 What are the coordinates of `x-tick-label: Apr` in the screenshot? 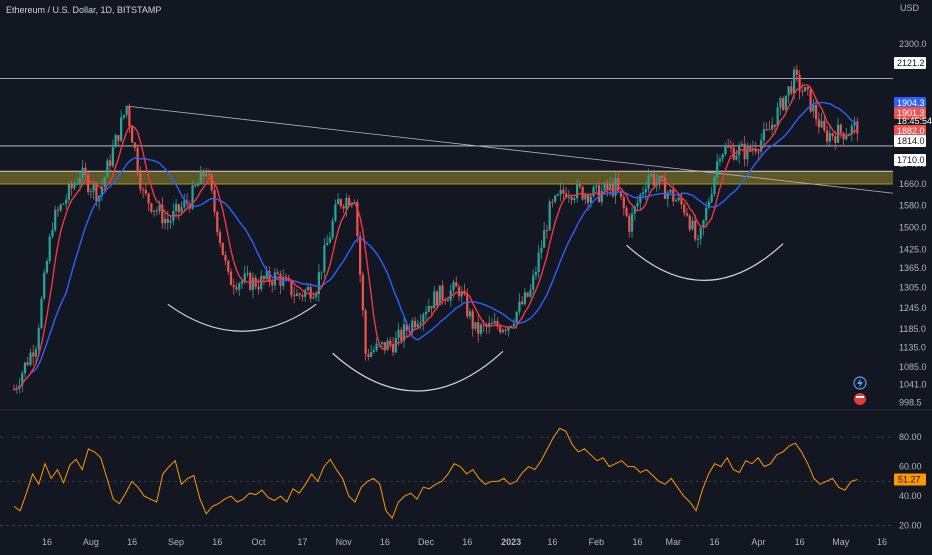 It's located at (758, 542).